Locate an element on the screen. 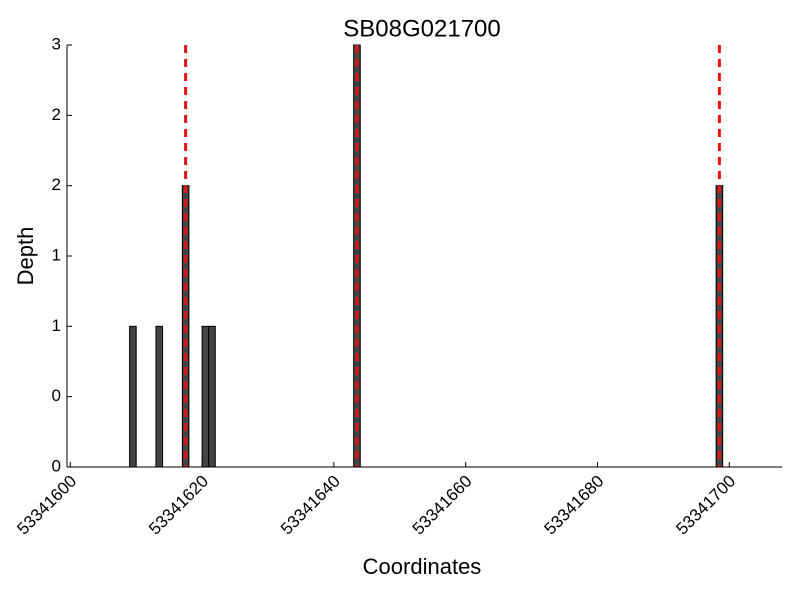  x-tick-label: 53341640 is located at coordinates (310, 505).